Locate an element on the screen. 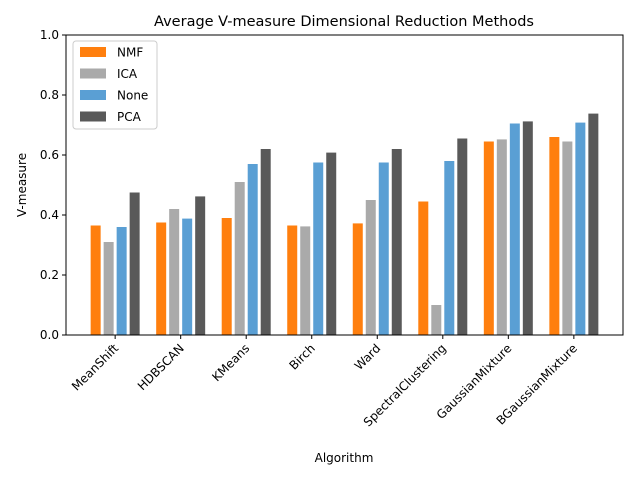  bar-none-kmeans is located at coordinates (252, 249).